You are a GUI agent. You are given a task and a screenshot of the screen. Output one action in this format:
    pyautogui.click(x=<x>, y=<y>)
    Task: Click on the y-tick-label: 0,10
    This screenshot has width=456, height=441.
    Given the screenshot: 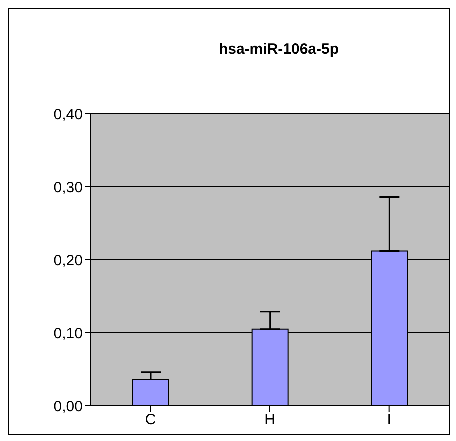 What is the action you would take?
    pyautogui.click(x=68, y=333)
    